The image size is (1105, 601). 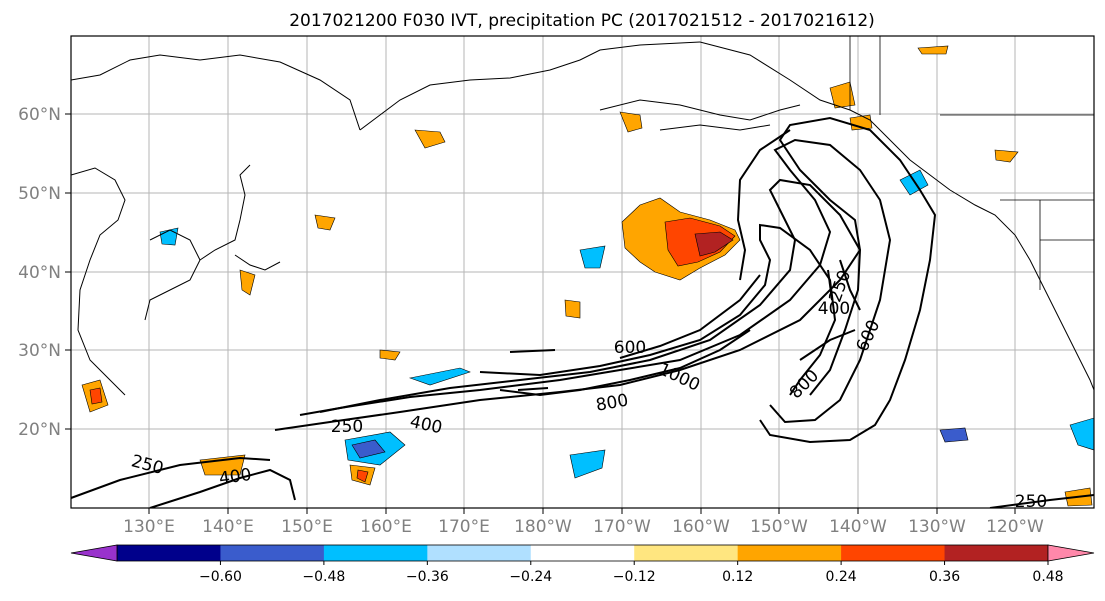 I want to click on lat-tick-label: 20°N, so click(x=39, y=430).